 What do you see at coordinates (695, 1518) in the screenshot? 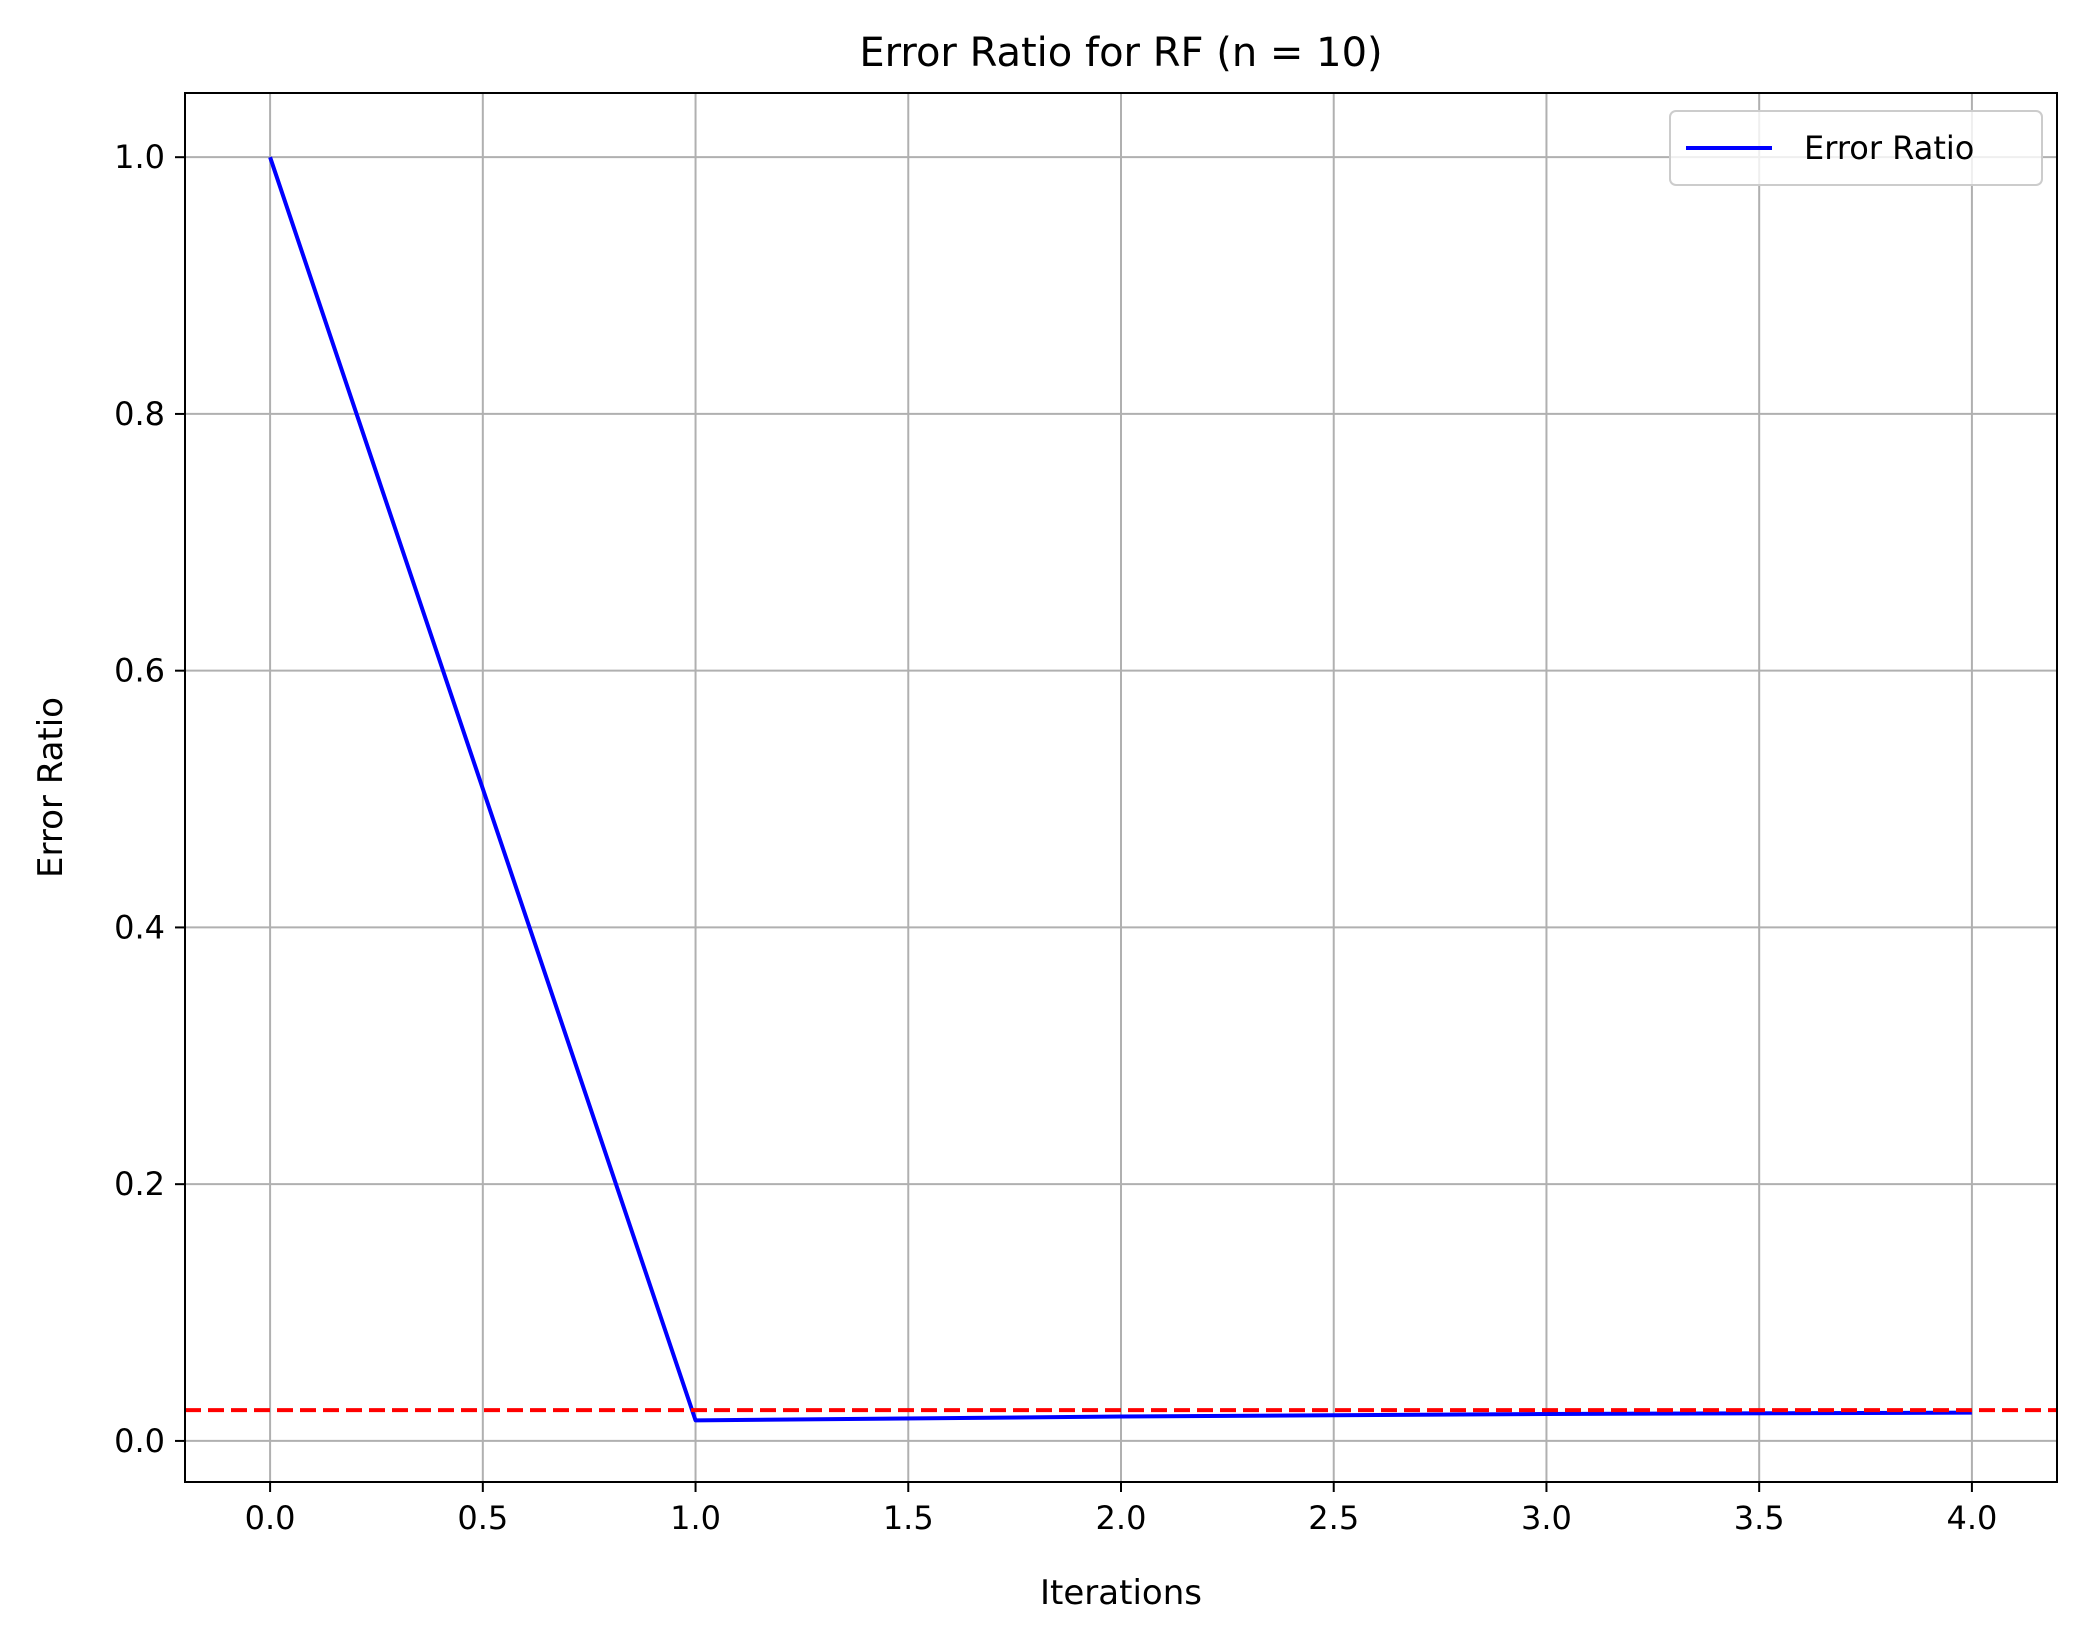
I see `x-tick-label: 1.0` at bounding box center [695, 1518].